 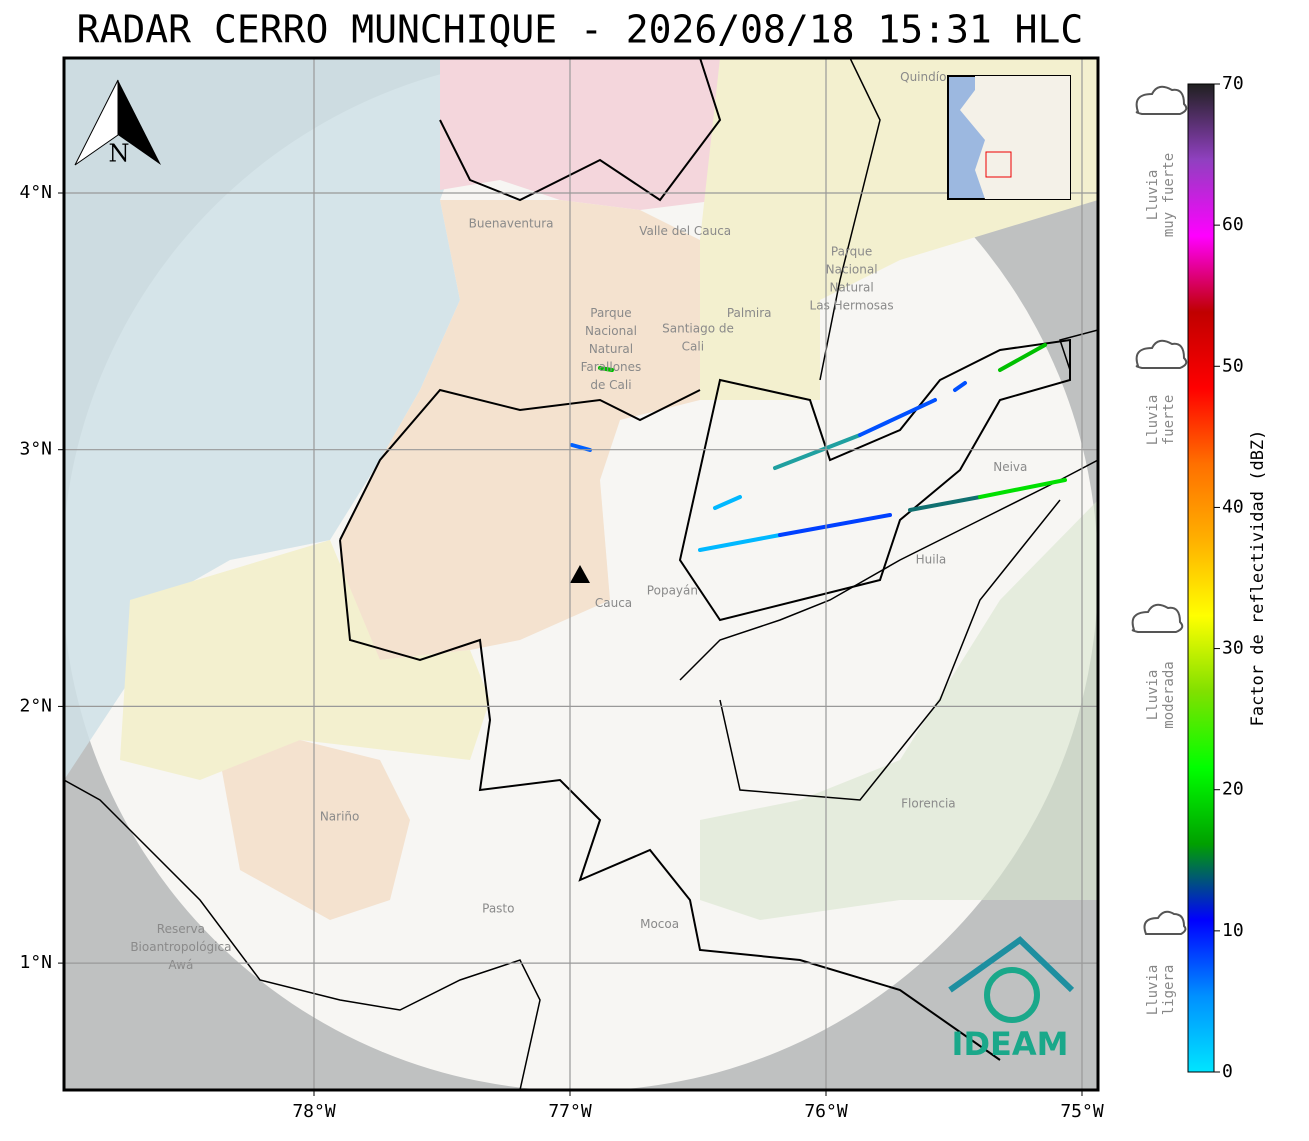 I want to click on north-arrow: N, so click(x=117, y=123).